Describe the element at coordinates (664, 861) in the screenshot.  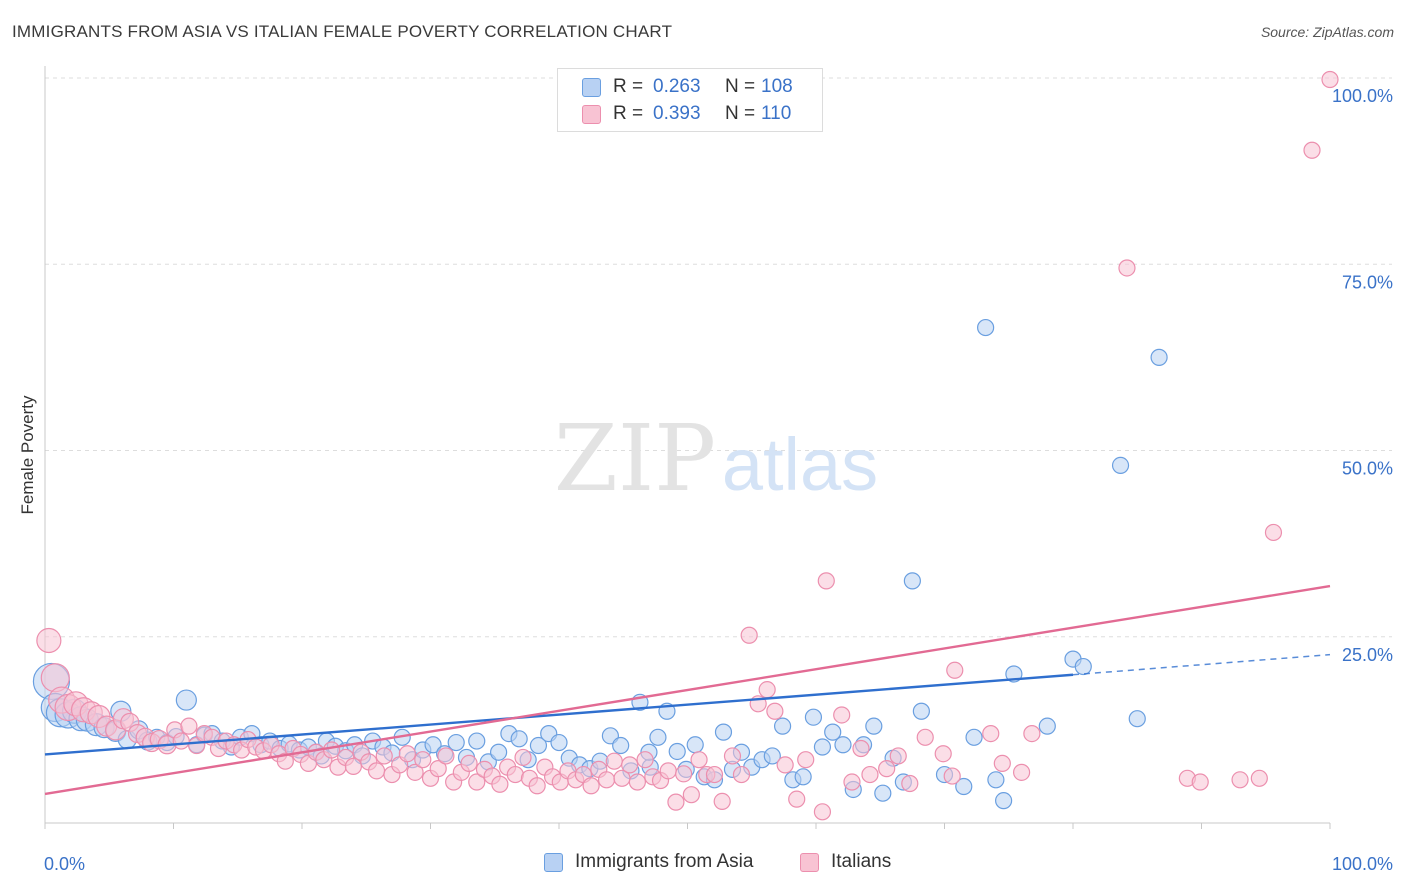
I see `legend-label-asia: Immigrants from Asia` at that location.